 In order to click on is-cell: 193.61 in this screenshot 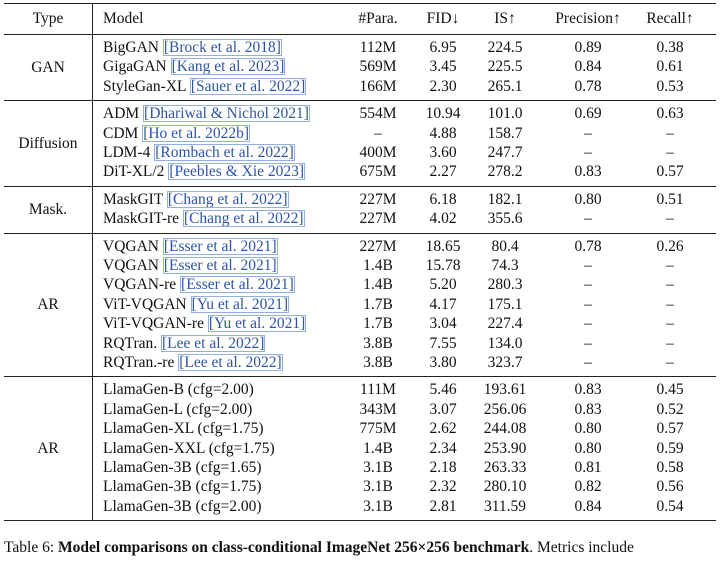, I will do `click(505, 390)`.